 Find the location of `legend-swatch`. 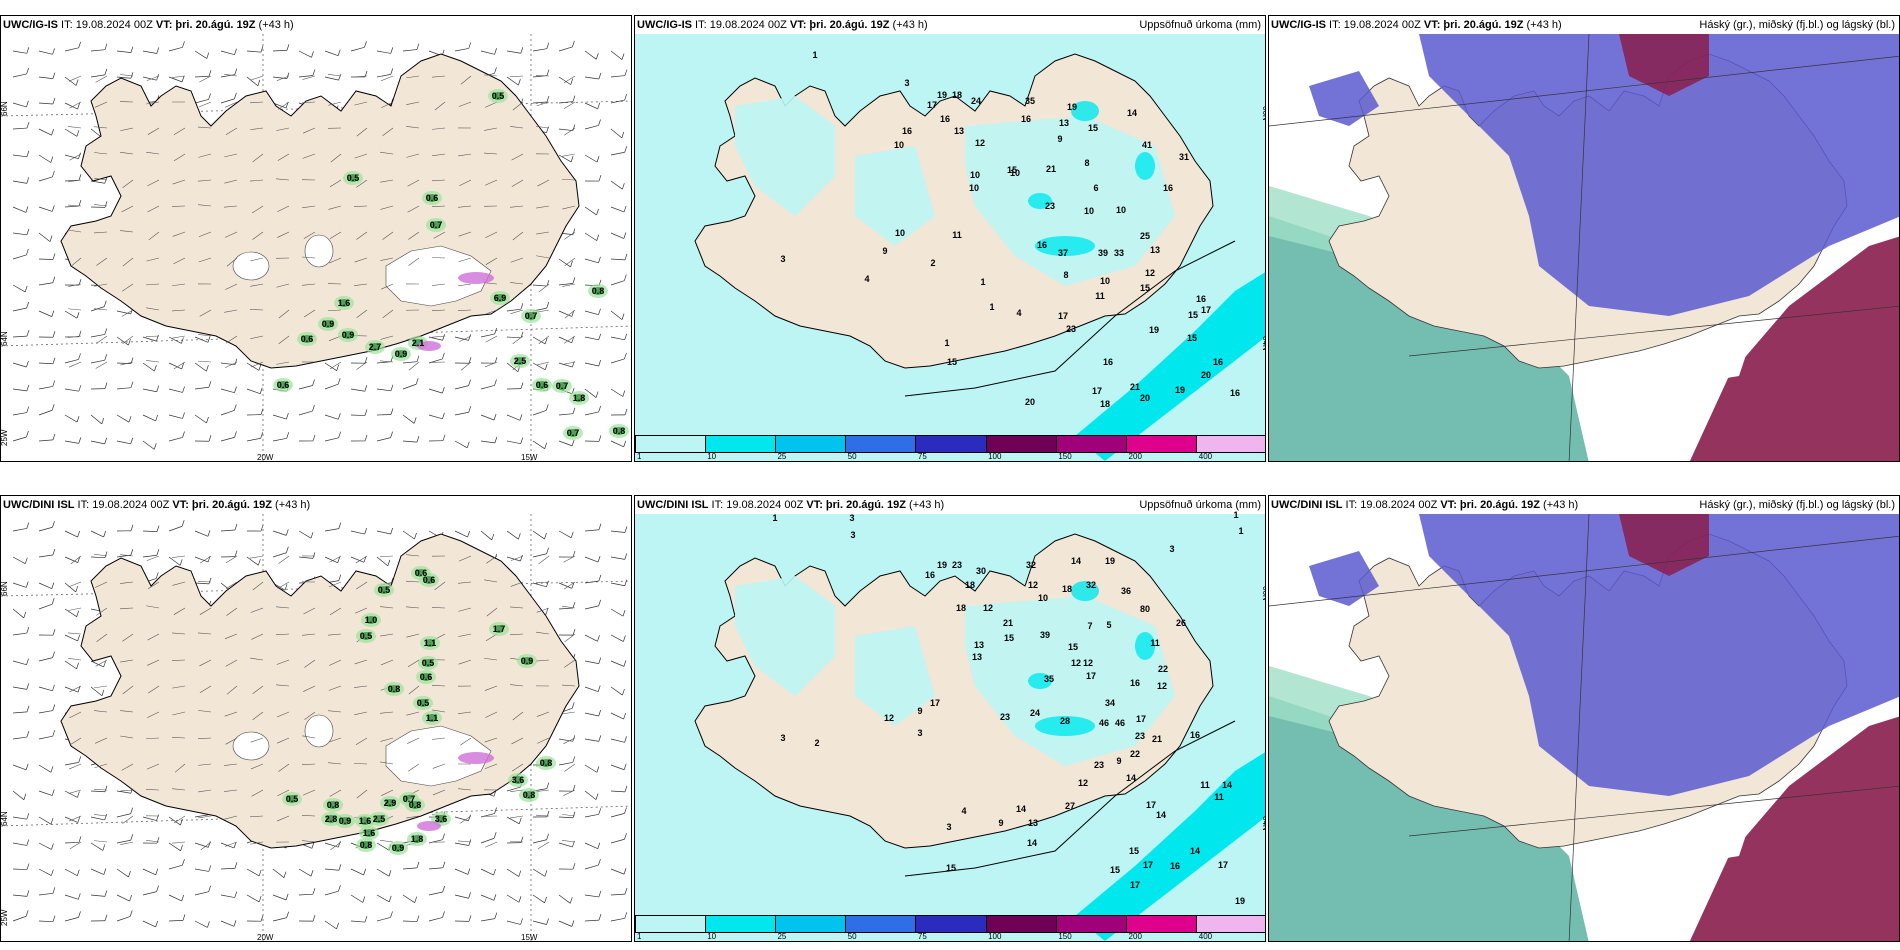

legend-swatch is located at coordinates (670, 924).